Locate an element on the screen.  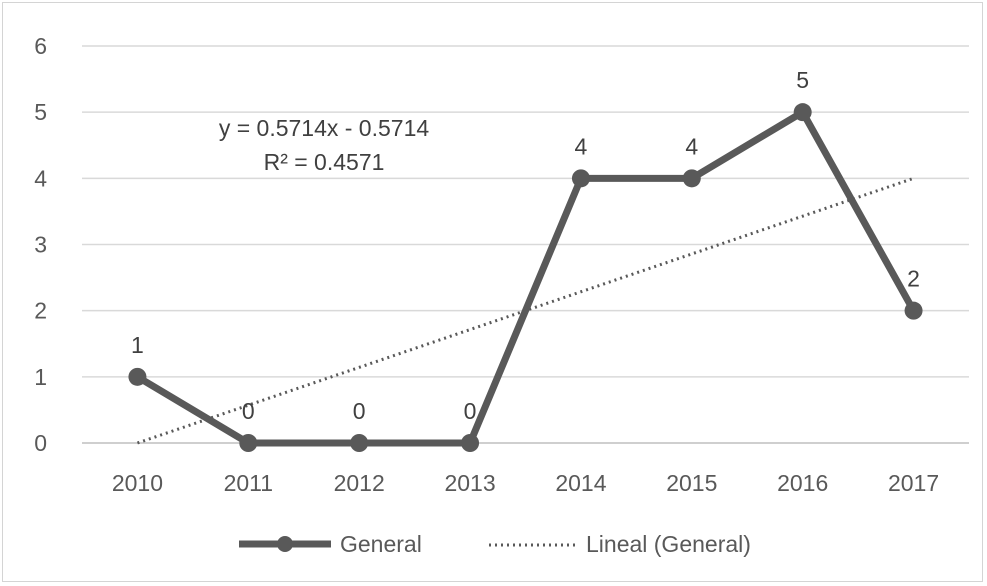
trendline-equation: y = 0.5714x - 0.5714 R² = 0.4571 is located at coordinates (324, 145).